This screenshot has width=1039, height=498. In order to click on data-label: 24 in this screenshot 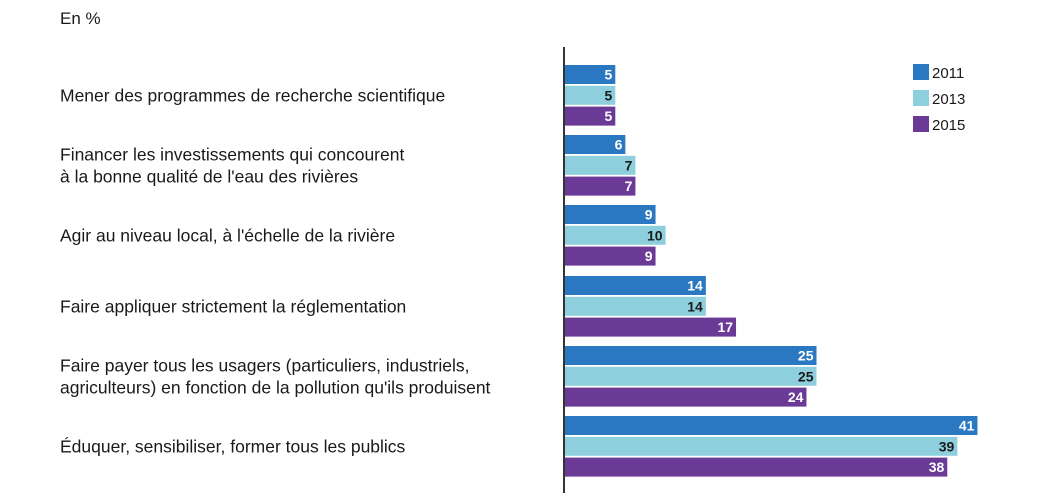, I will do `click(796, 397)`.